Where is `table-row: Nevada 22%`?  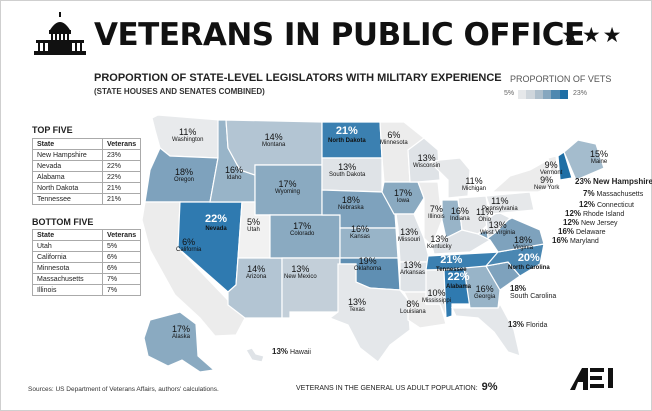
table-row: Nevada 22% is located at coordinates (87, 166).